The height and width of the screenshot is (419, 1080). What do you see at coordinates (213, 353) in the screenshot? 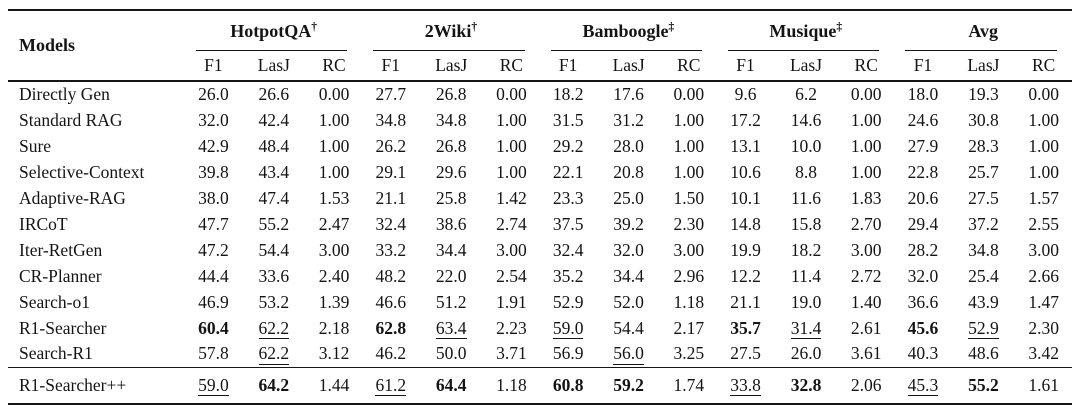
I see `metric-value: 57.8` at bounding box center [213, 353].